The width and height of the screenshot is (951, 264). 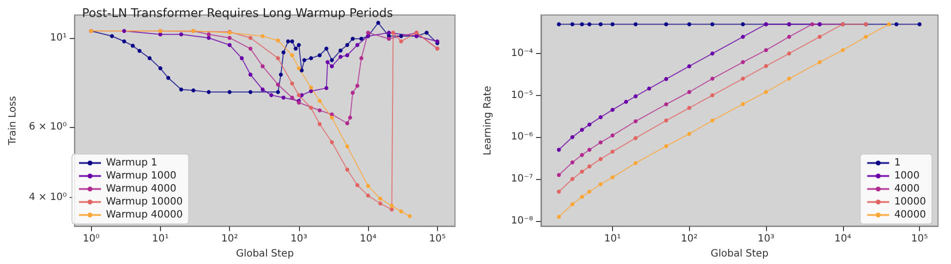 I want to click on chart-title: Post-LN Transformer Requires Long Warmup Periods, so click(x=238, y=13).